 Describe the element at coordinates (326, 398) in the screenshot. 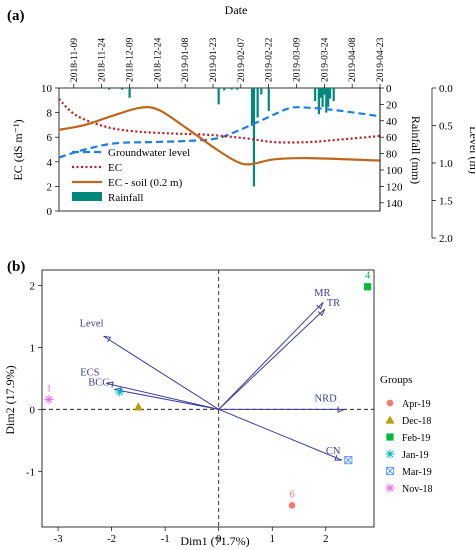

I see `vector-label: NRD` at that location.